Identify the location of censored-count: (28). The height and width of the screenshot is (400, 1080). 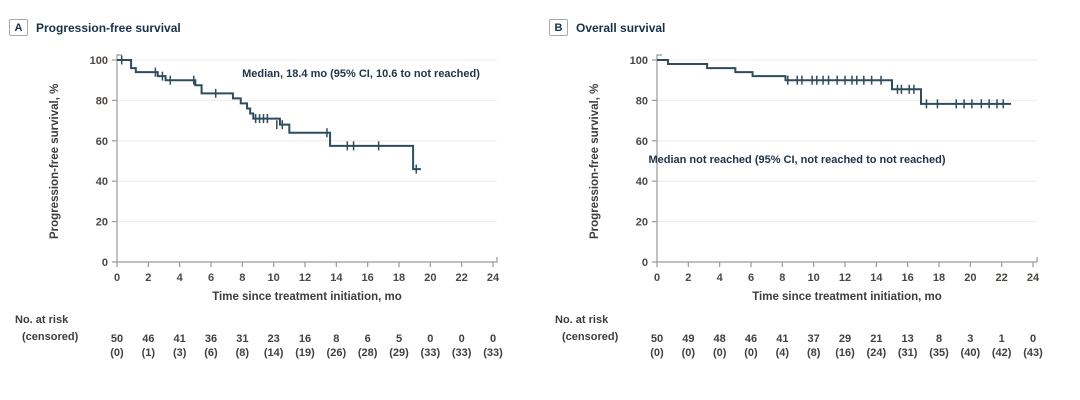
(368, 353).